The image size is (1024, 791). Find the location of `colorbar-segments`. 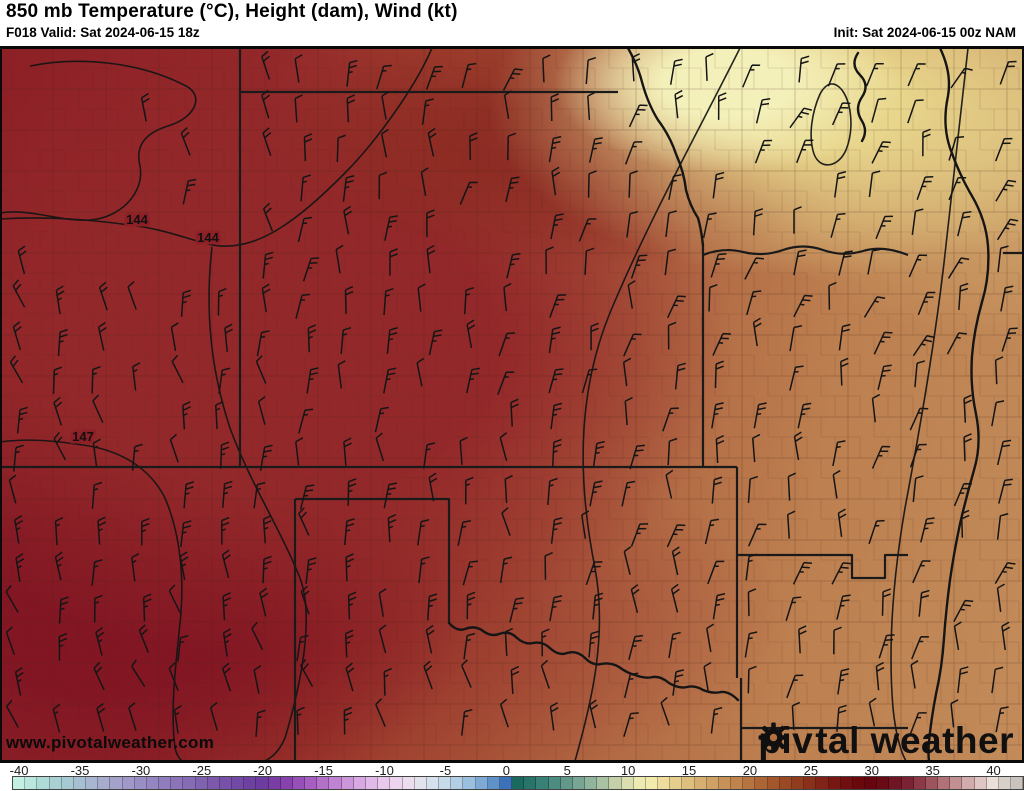

colorbar-segments is located at coordinates (517, 783).